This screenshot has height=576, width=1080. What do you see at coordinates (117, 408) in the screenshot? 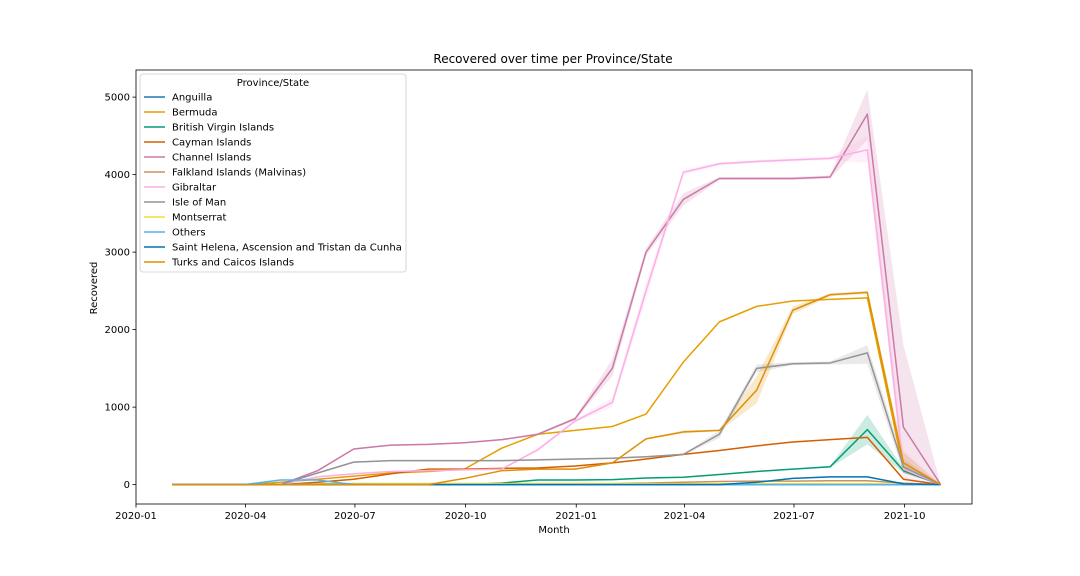
I see `y-tick-label: 1000` at bounding box center [117, 408].